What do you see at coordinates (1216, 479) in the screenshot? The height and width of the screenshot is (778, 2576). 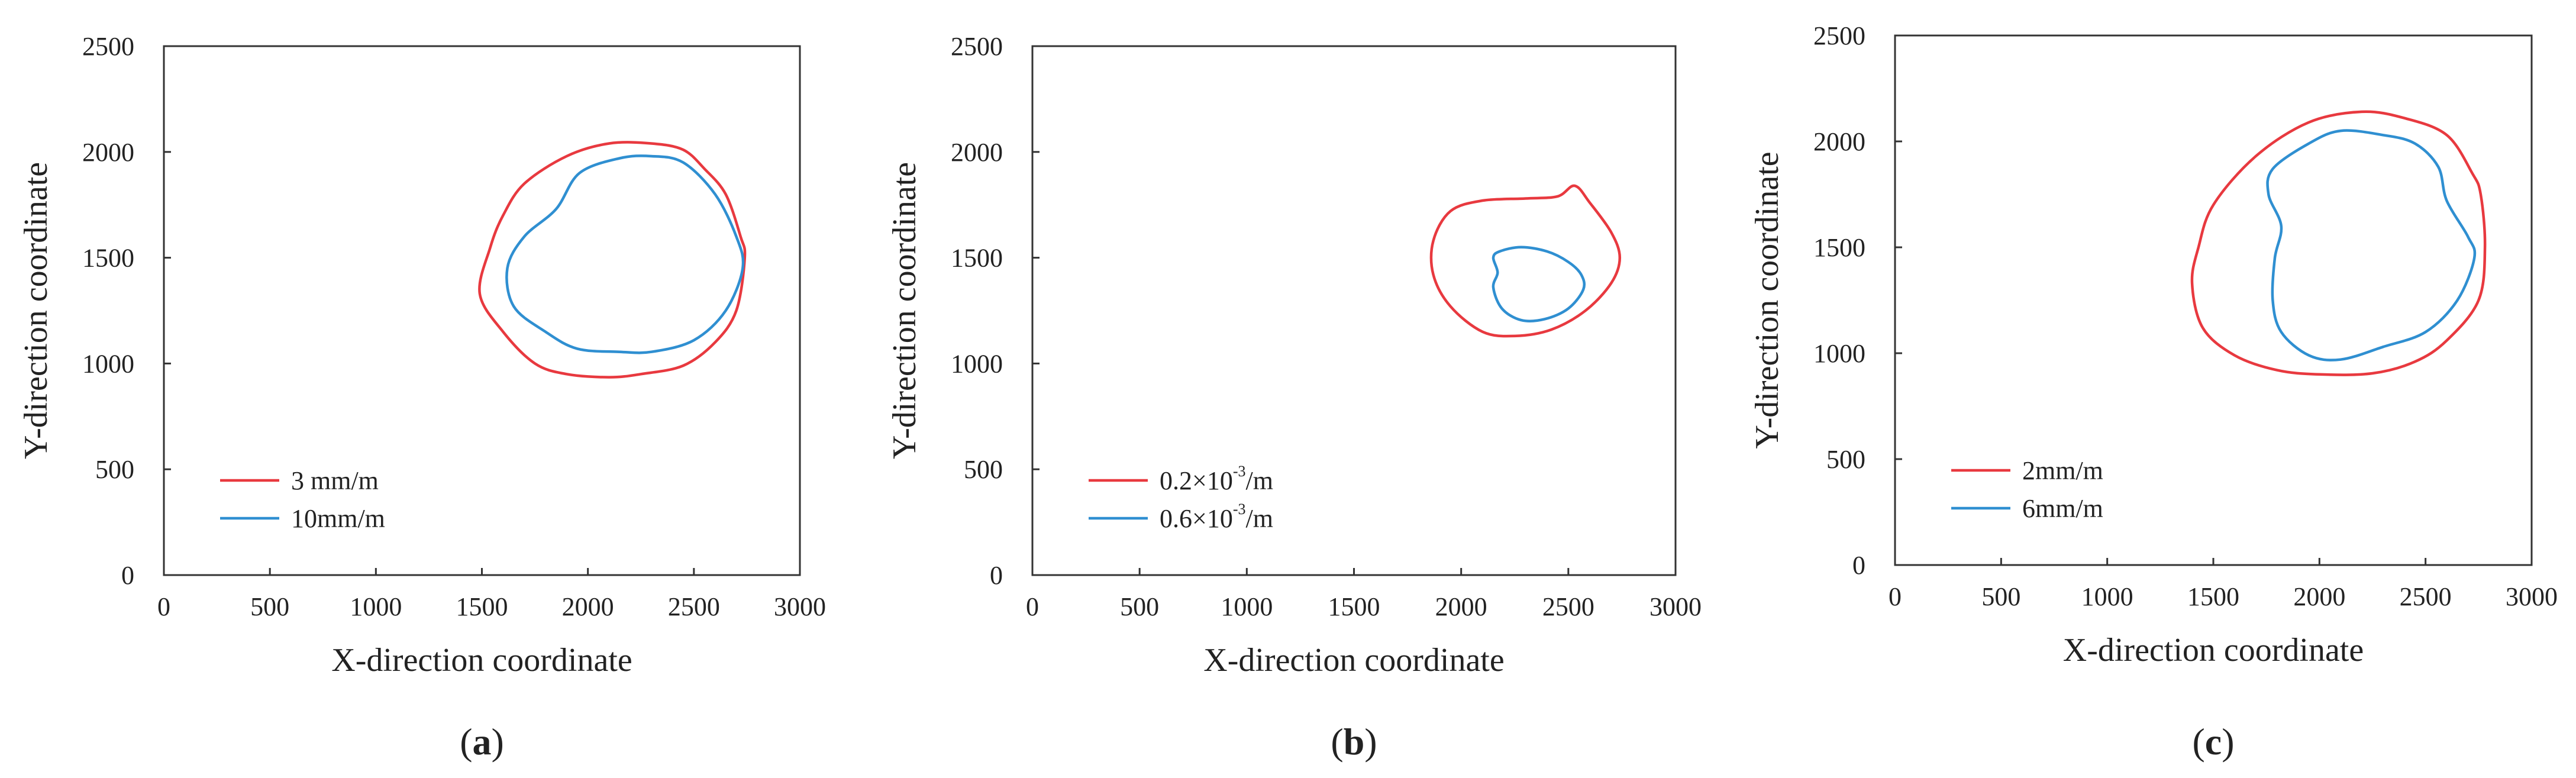 I see `legend-label-1: 0.2×10-3/m` at bounding box center [1216, 479].